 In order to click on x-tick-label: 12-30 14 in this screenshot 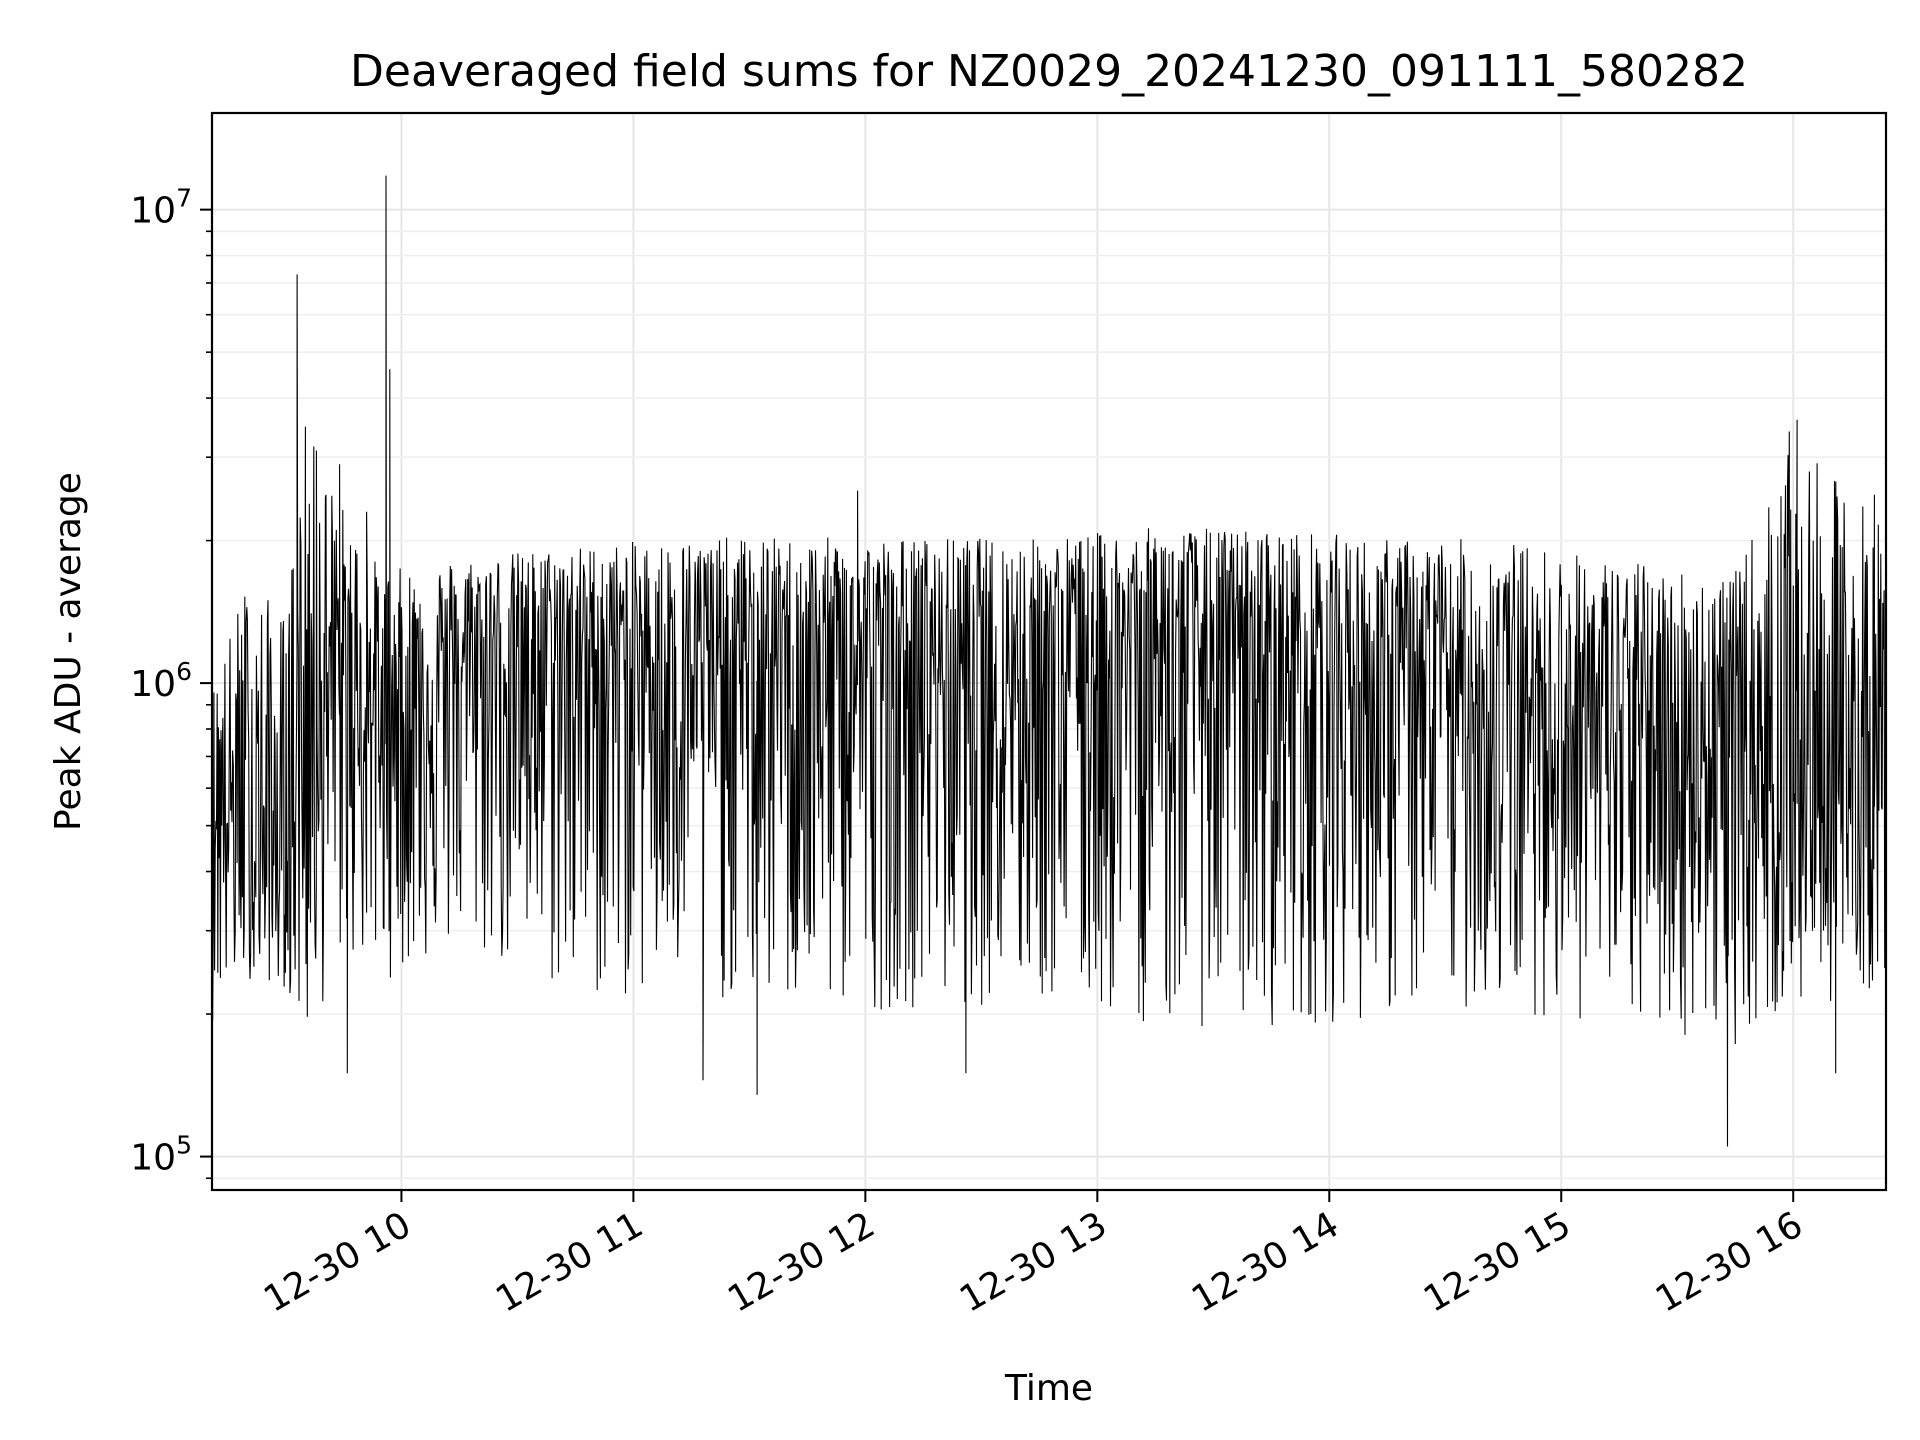, I will do `click(1265, 1262)`.